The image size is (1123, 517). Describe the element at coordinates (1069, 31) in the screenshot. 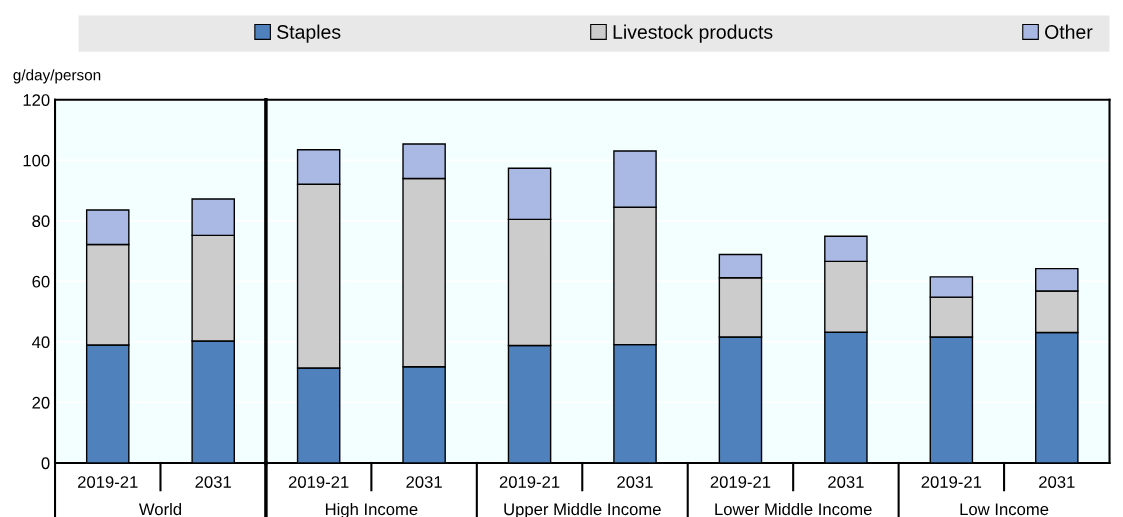

I see `legend-label: Other` at that location.